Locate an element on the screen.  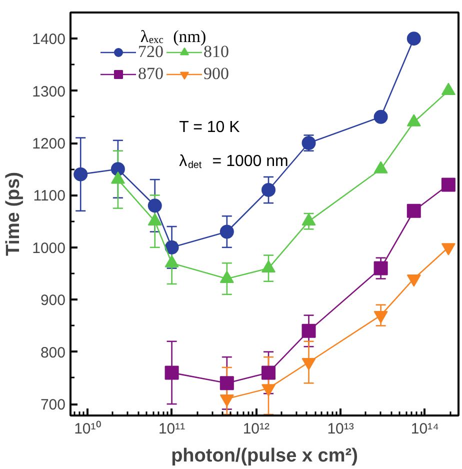
y-tick-label: 700 is located at coordinates (53, 405).